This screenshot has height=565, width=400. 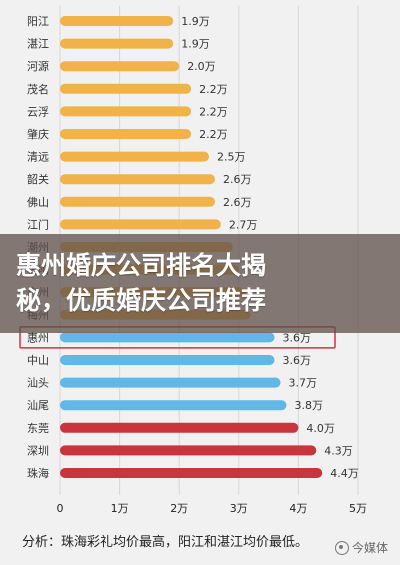 I want to click on category-label-18: 东莞, so click(x=38, y=428).